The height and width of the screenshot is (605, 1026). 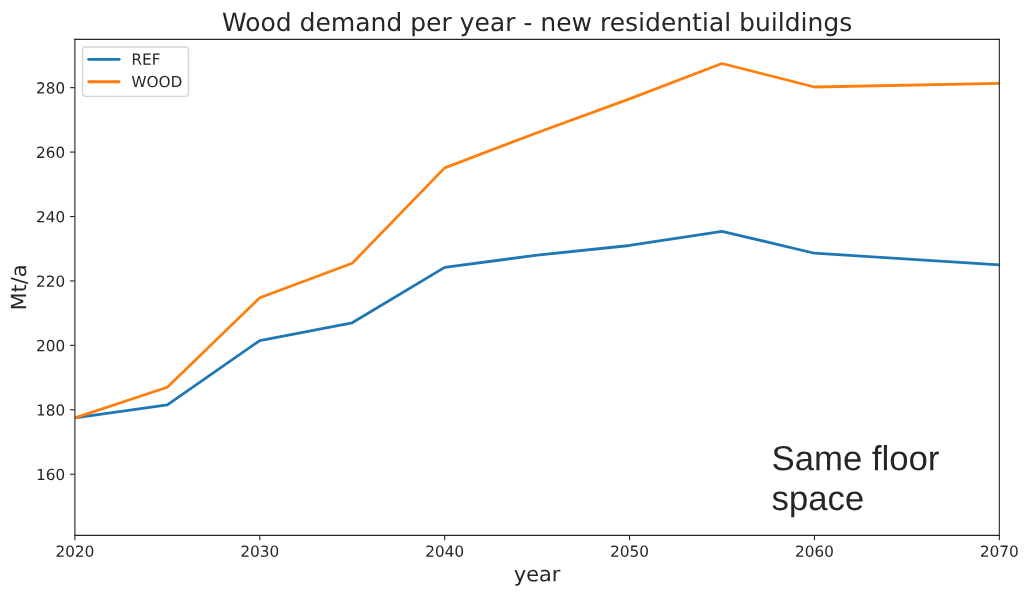 I want to click on x-tick-label: 2060, so click(x=814, y=551).